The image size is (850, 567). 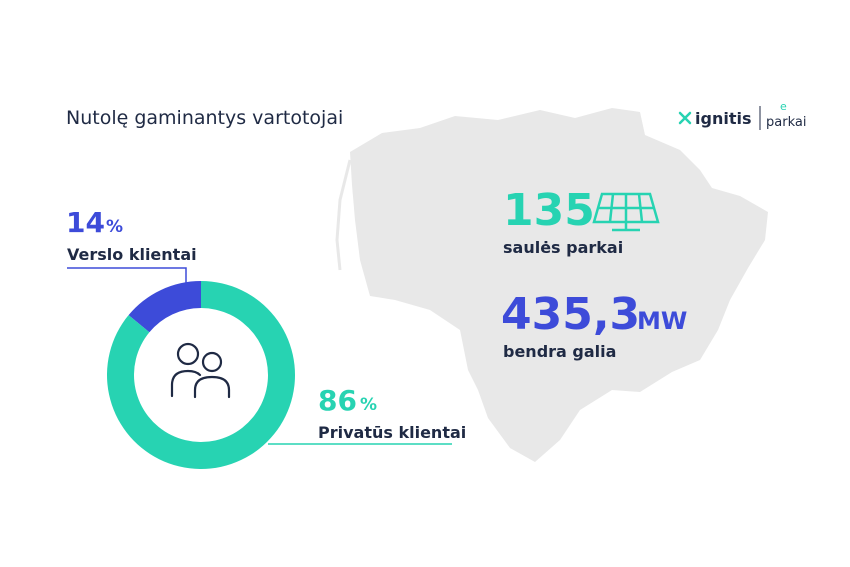 What do you see at coordinates (164, 307) in the screenshot?
I see `donut-segment` at bounding box center [164, 307].